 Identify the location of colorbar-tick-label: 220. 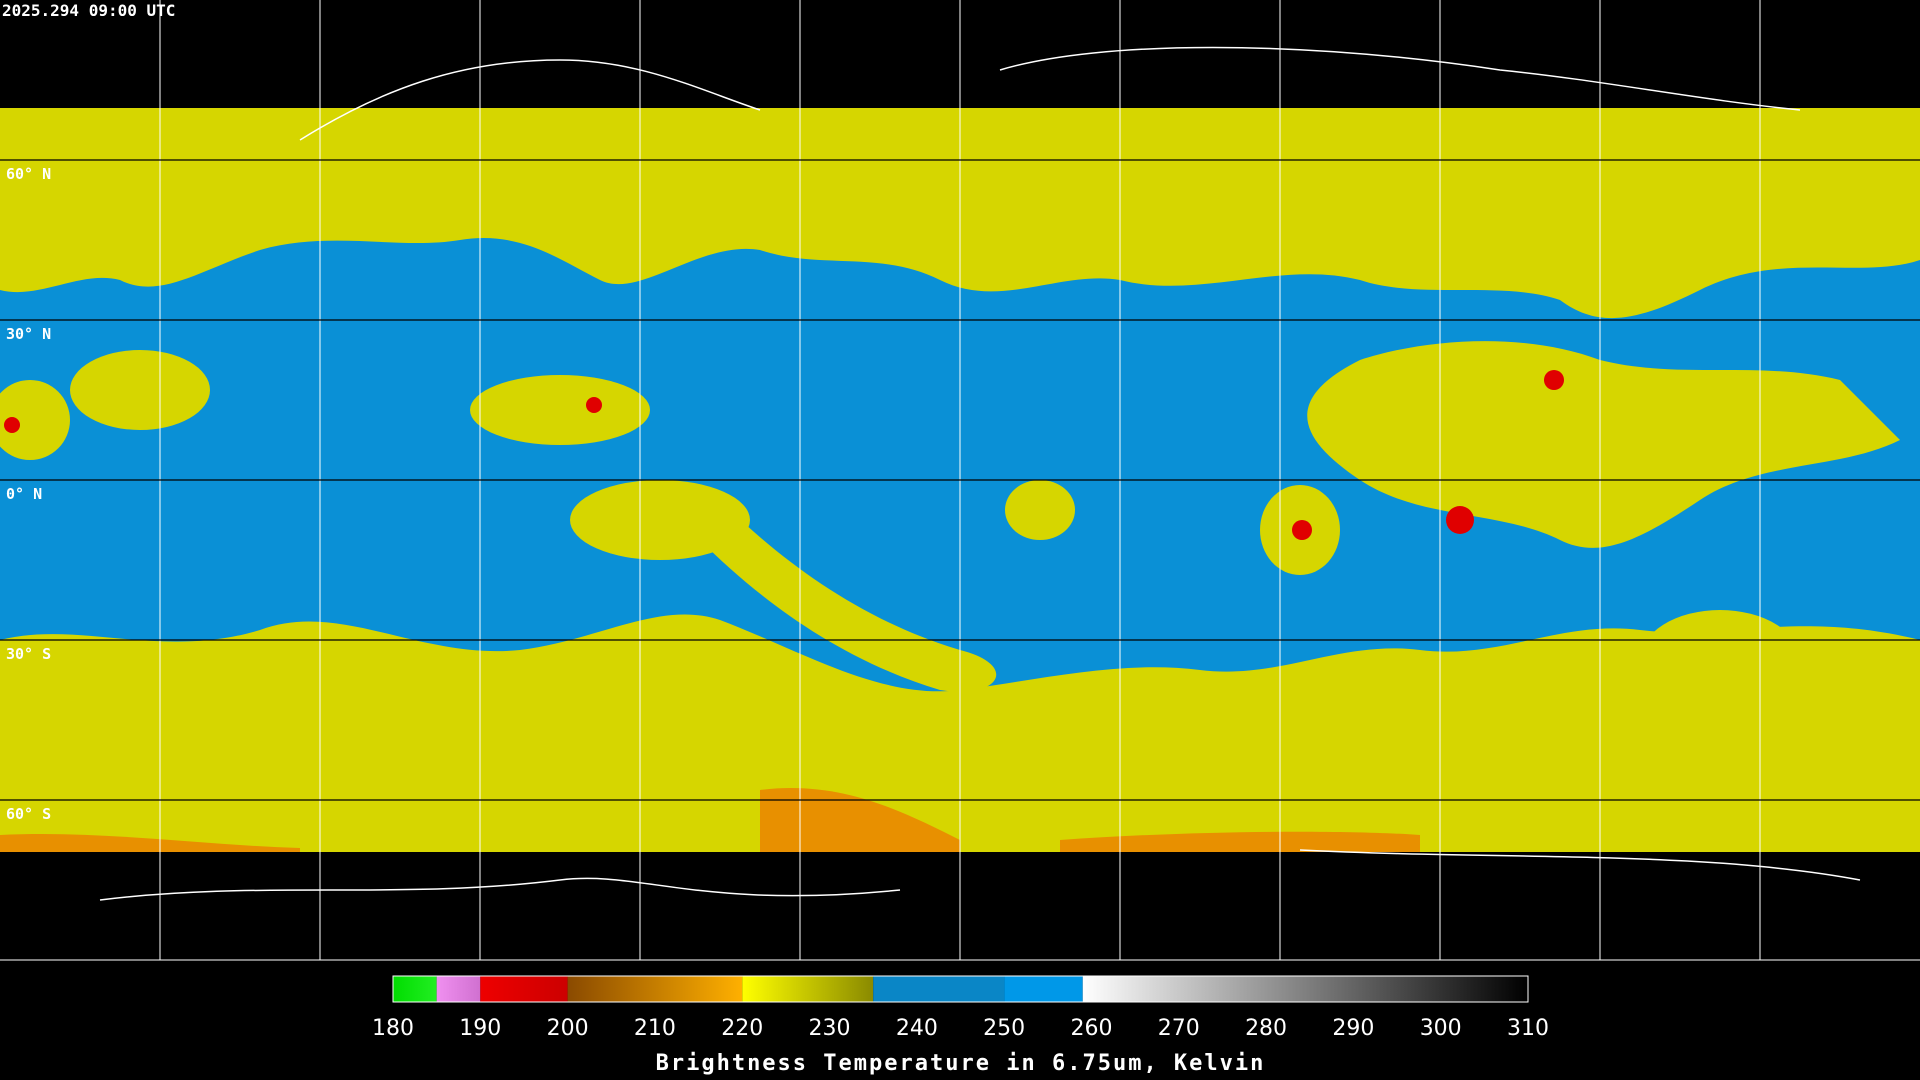
(742, 1028).